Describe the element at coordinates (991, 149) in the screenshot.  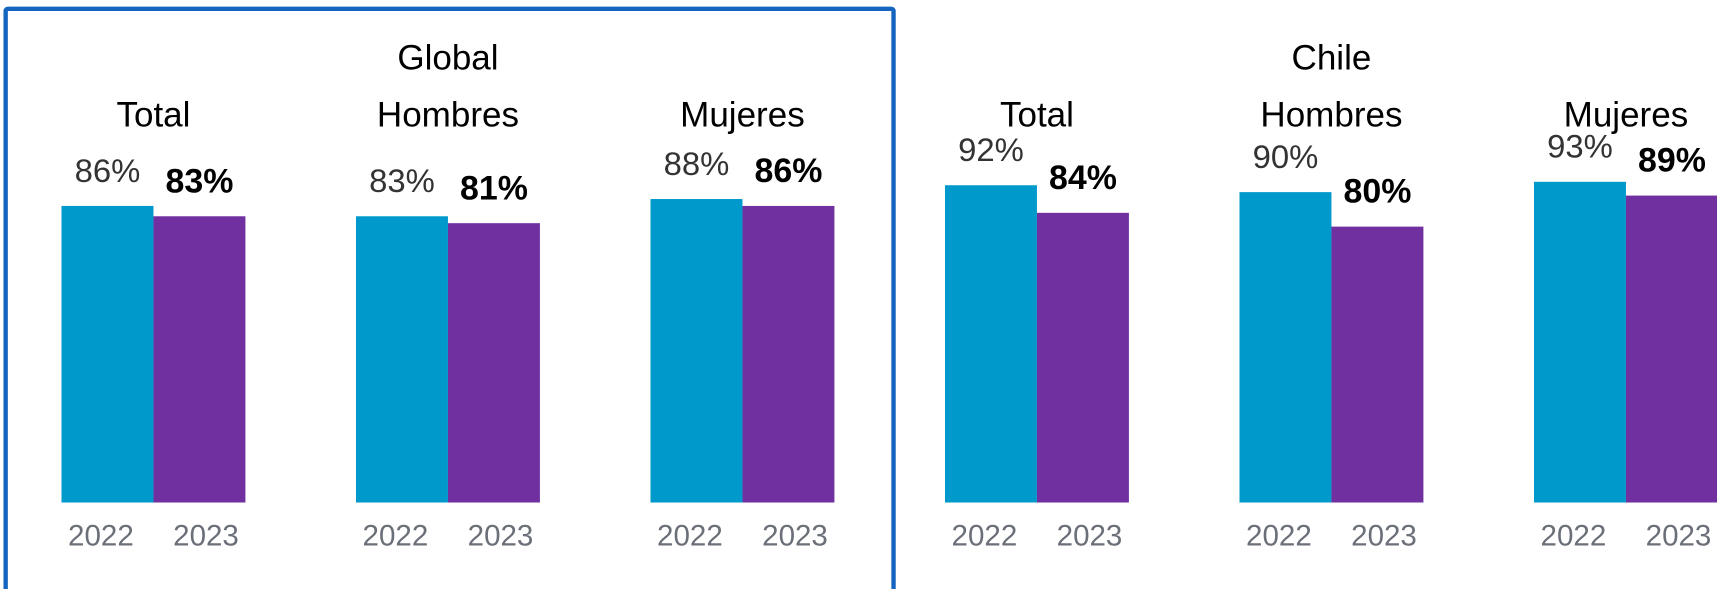
I see `value-label: 92%` at that location.